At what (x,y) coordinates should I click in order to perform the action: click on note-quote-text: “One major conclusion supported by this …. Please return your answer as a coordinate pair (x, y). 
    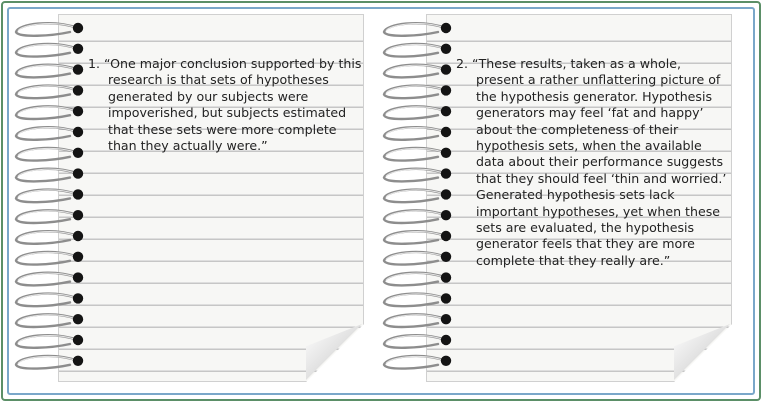
    Looking at the image, I should click on (233, 105).